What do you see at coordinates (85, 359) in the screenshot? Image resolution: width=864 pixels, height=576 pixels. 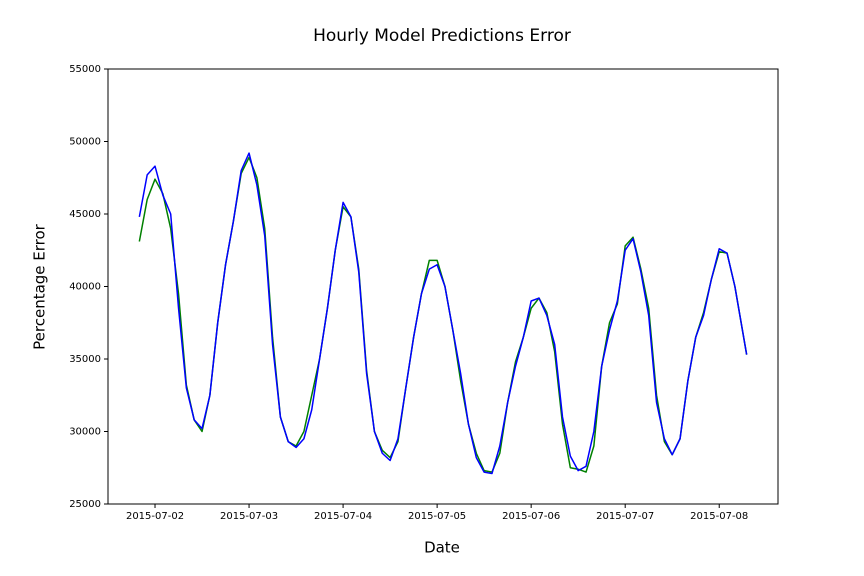 I see `y-tick-label: 35000` at bounding box center [85, 359].